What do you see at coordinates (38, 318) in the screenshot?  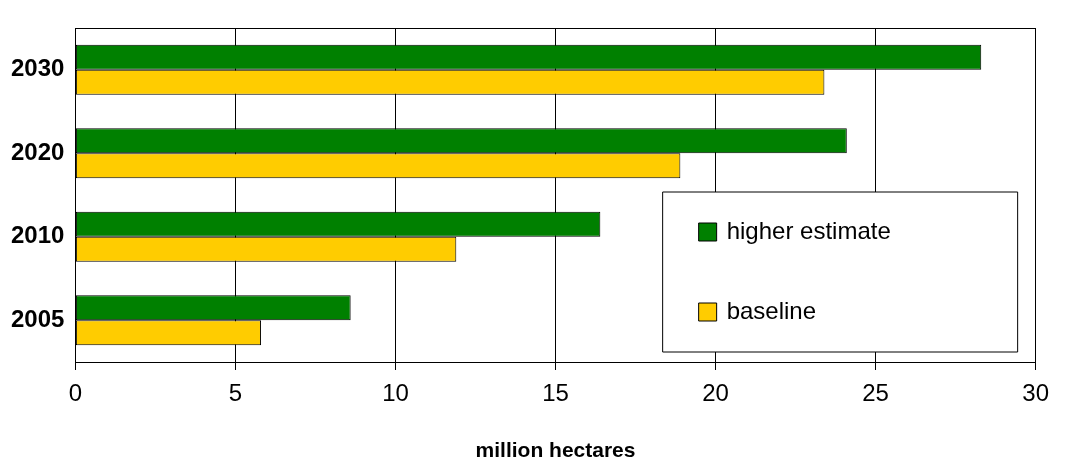 I see `y-tick-label: 2005` at bounding box center [38, 318].